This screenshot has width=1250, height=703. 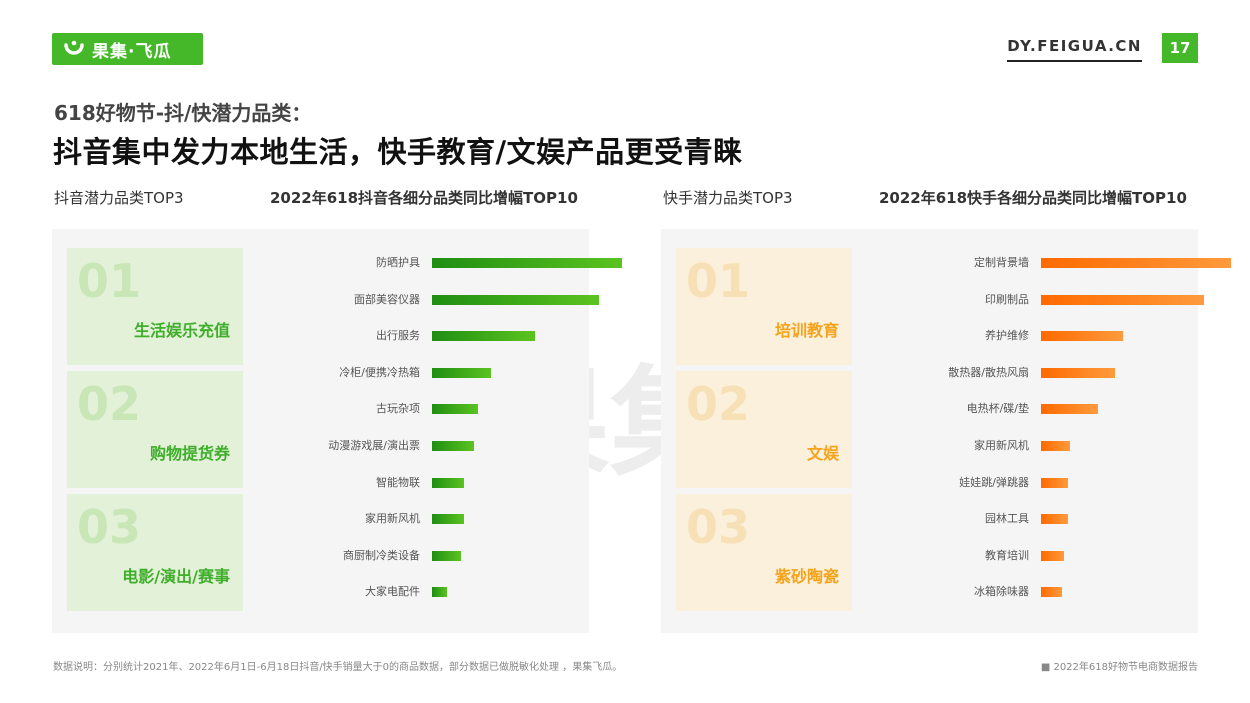 I want to click on douyin-bar-label: 防晒护具, so click(x=398, y=262).